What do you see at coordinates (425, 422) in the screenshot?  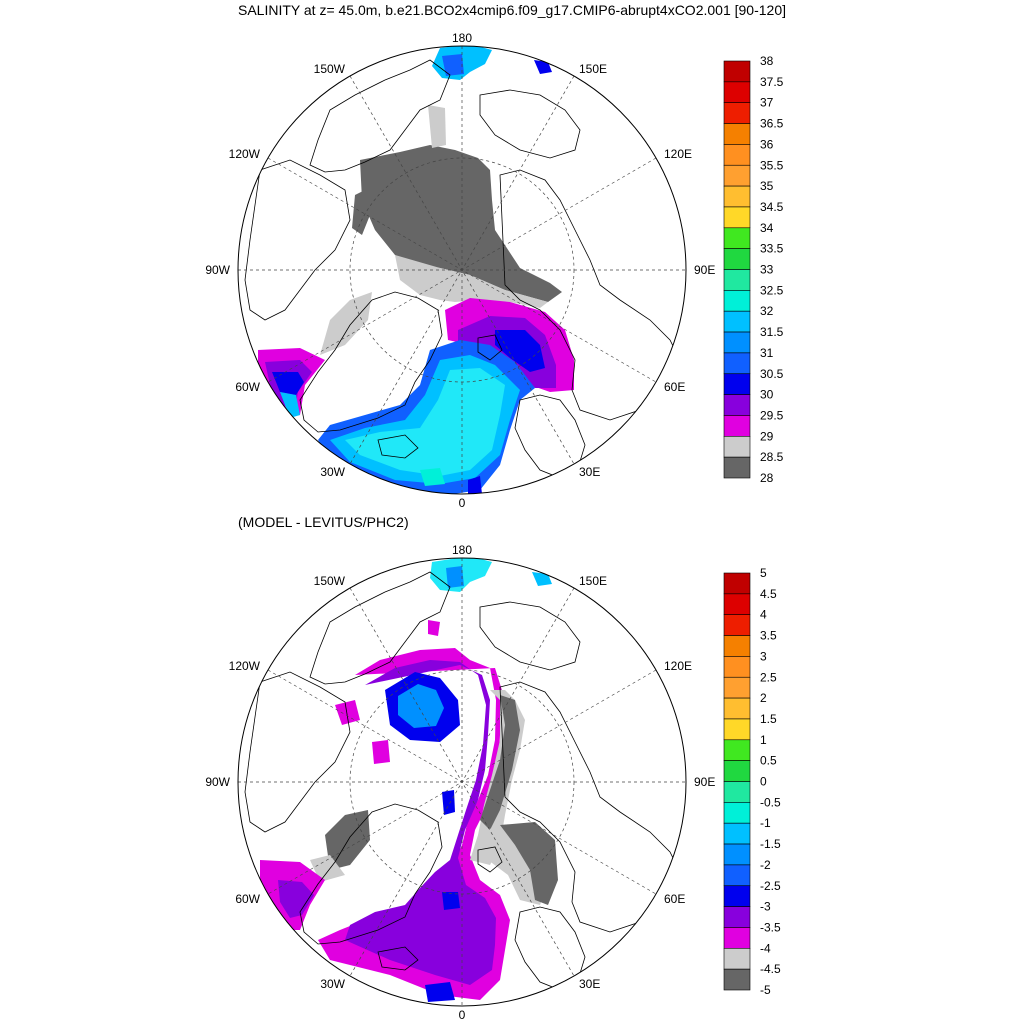 I see `field-cyan-nordic` at bounding box center [425, 422].